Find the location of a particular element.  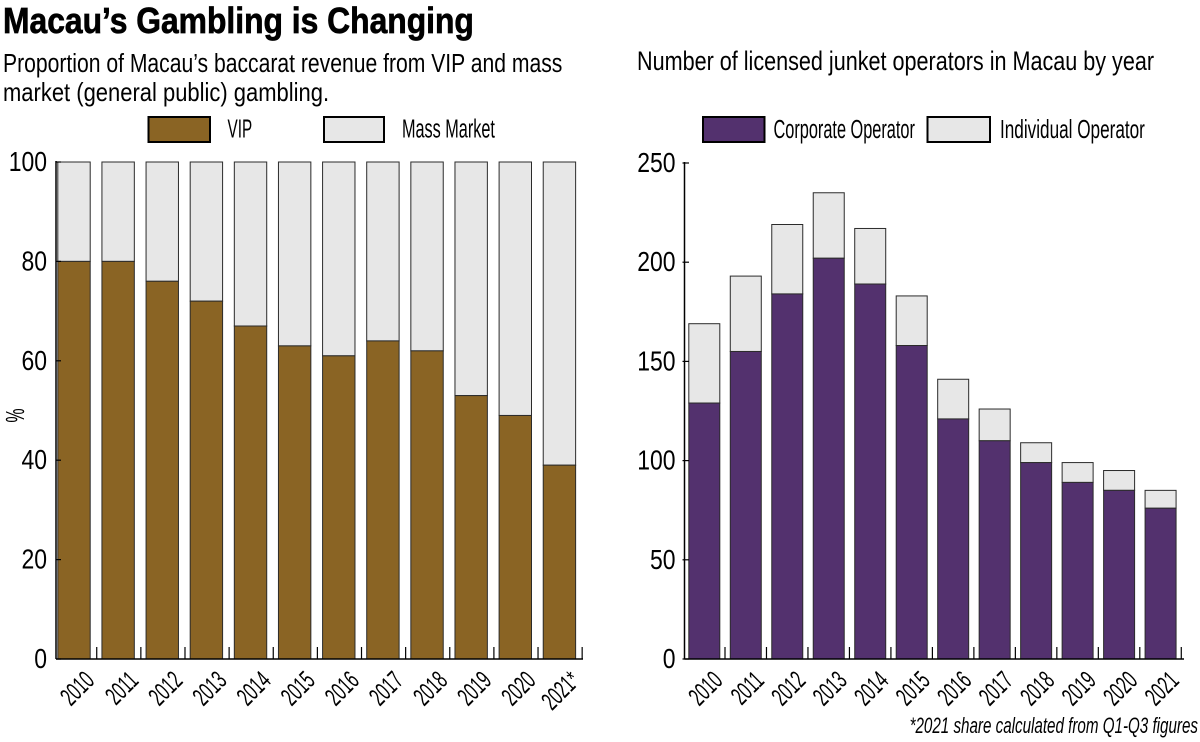

svg-text: 60 is located at coordinates (34, 361).